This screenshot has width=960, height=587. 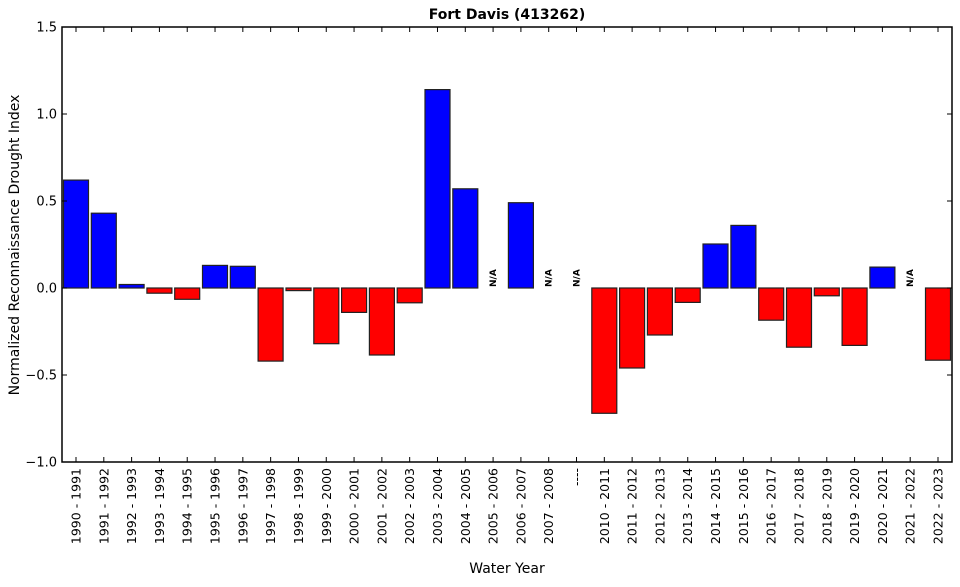 I want to click on x-tick-label: 1994 - 1995, so click(x=187, y=506).